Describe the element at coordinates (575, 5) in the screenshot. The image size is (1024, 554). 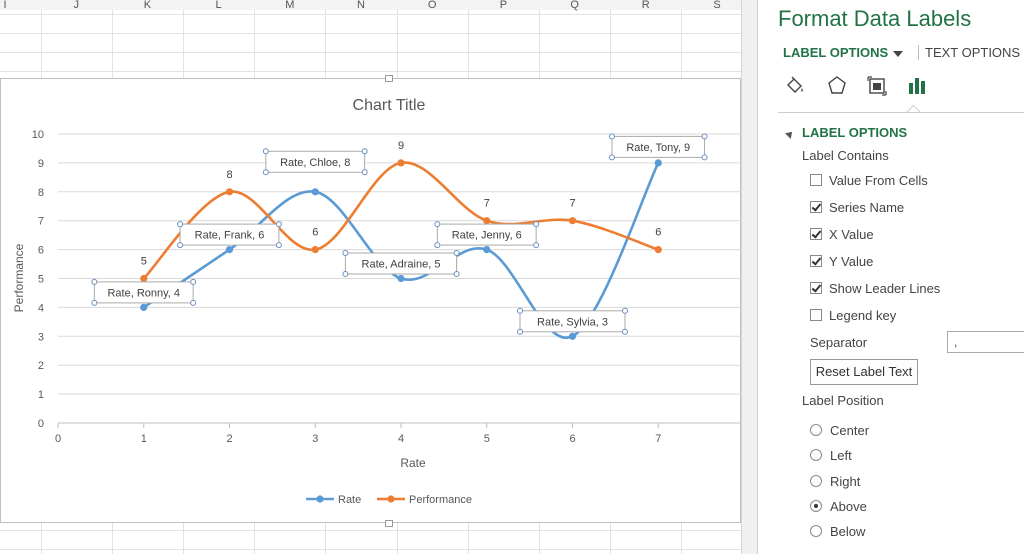
I see `column-header-q: Q` at that location.